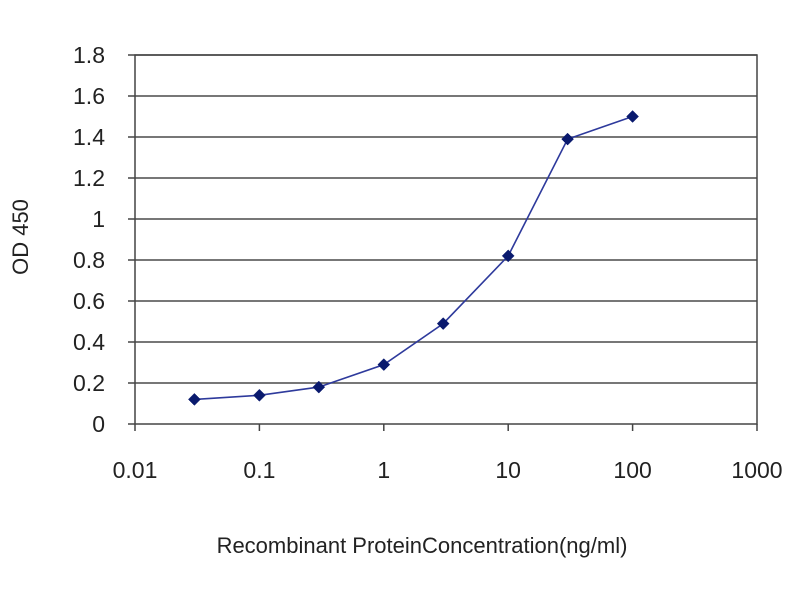  I want to click on y-tick-label: 1.8, so click(89, 55).